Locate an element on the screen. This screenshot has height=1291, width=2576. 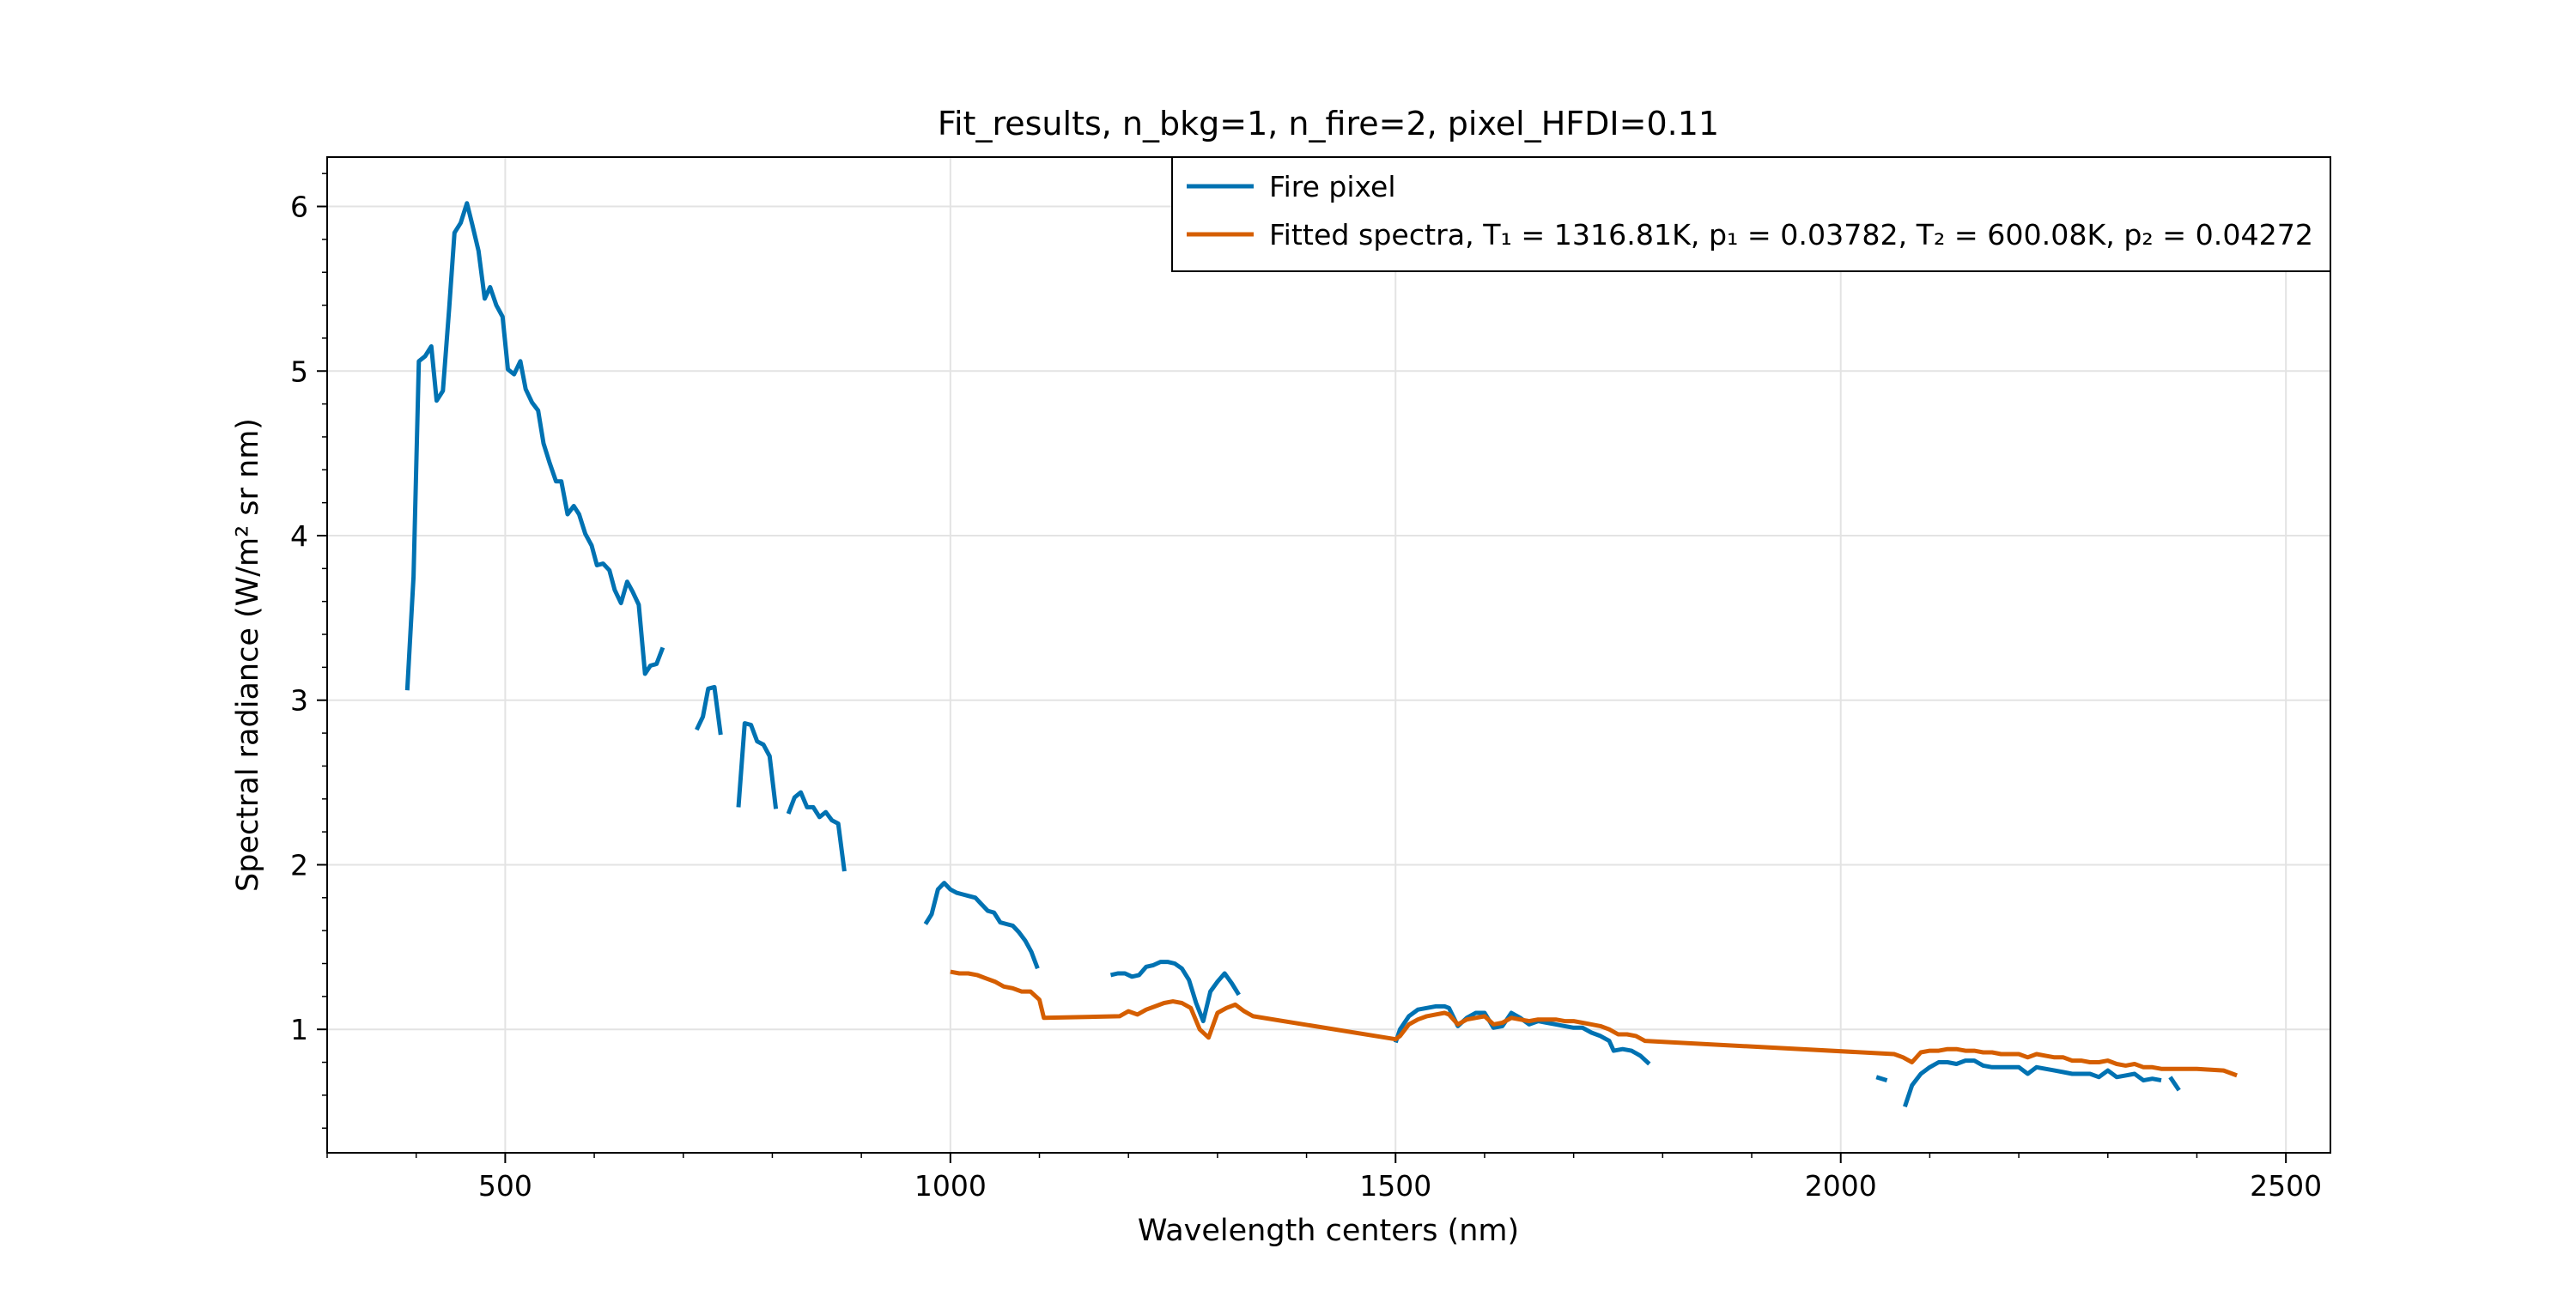
y-tick-label: 1 is located at coordinates (299, 1030).